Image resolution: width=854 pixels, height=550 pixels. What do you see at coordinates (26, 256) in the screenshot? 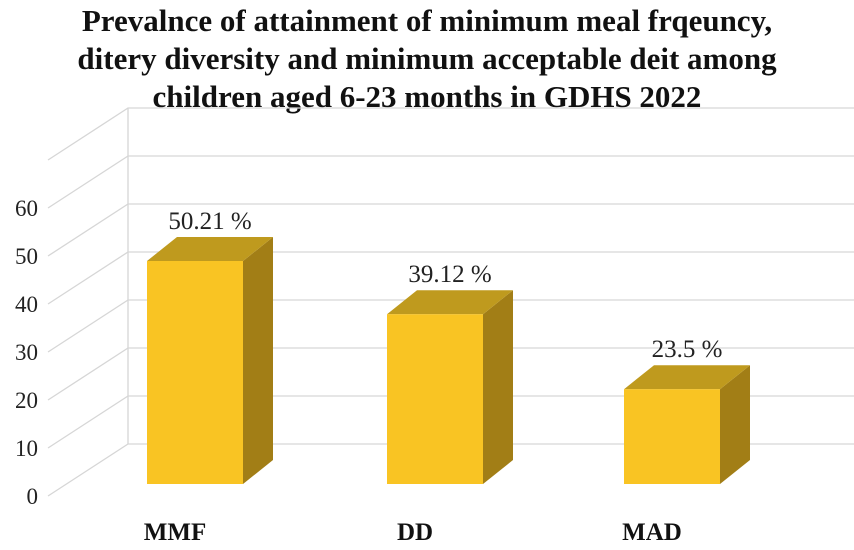
I see `y-tick-label: 50` at bounding box center [26, 256].